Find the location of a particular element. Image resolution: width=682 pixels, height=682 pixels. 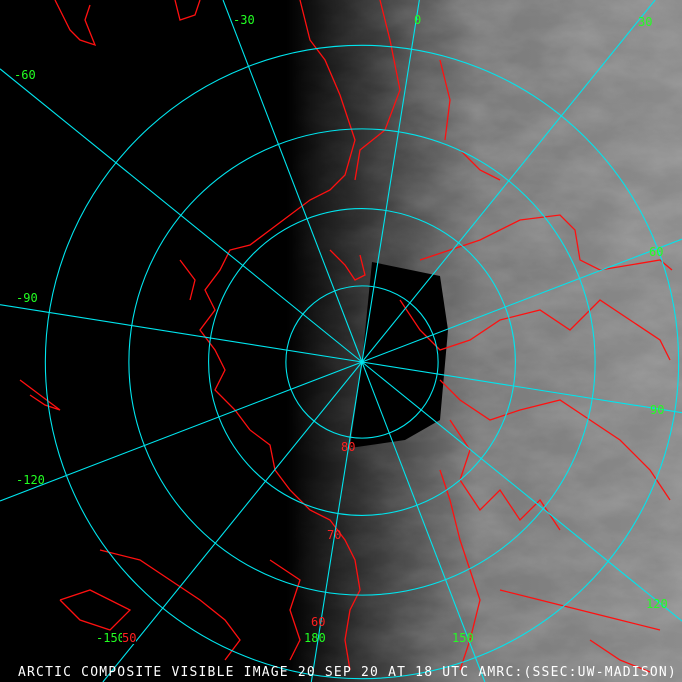

lon-label-60: 60 is located at coordinates (656, 252).